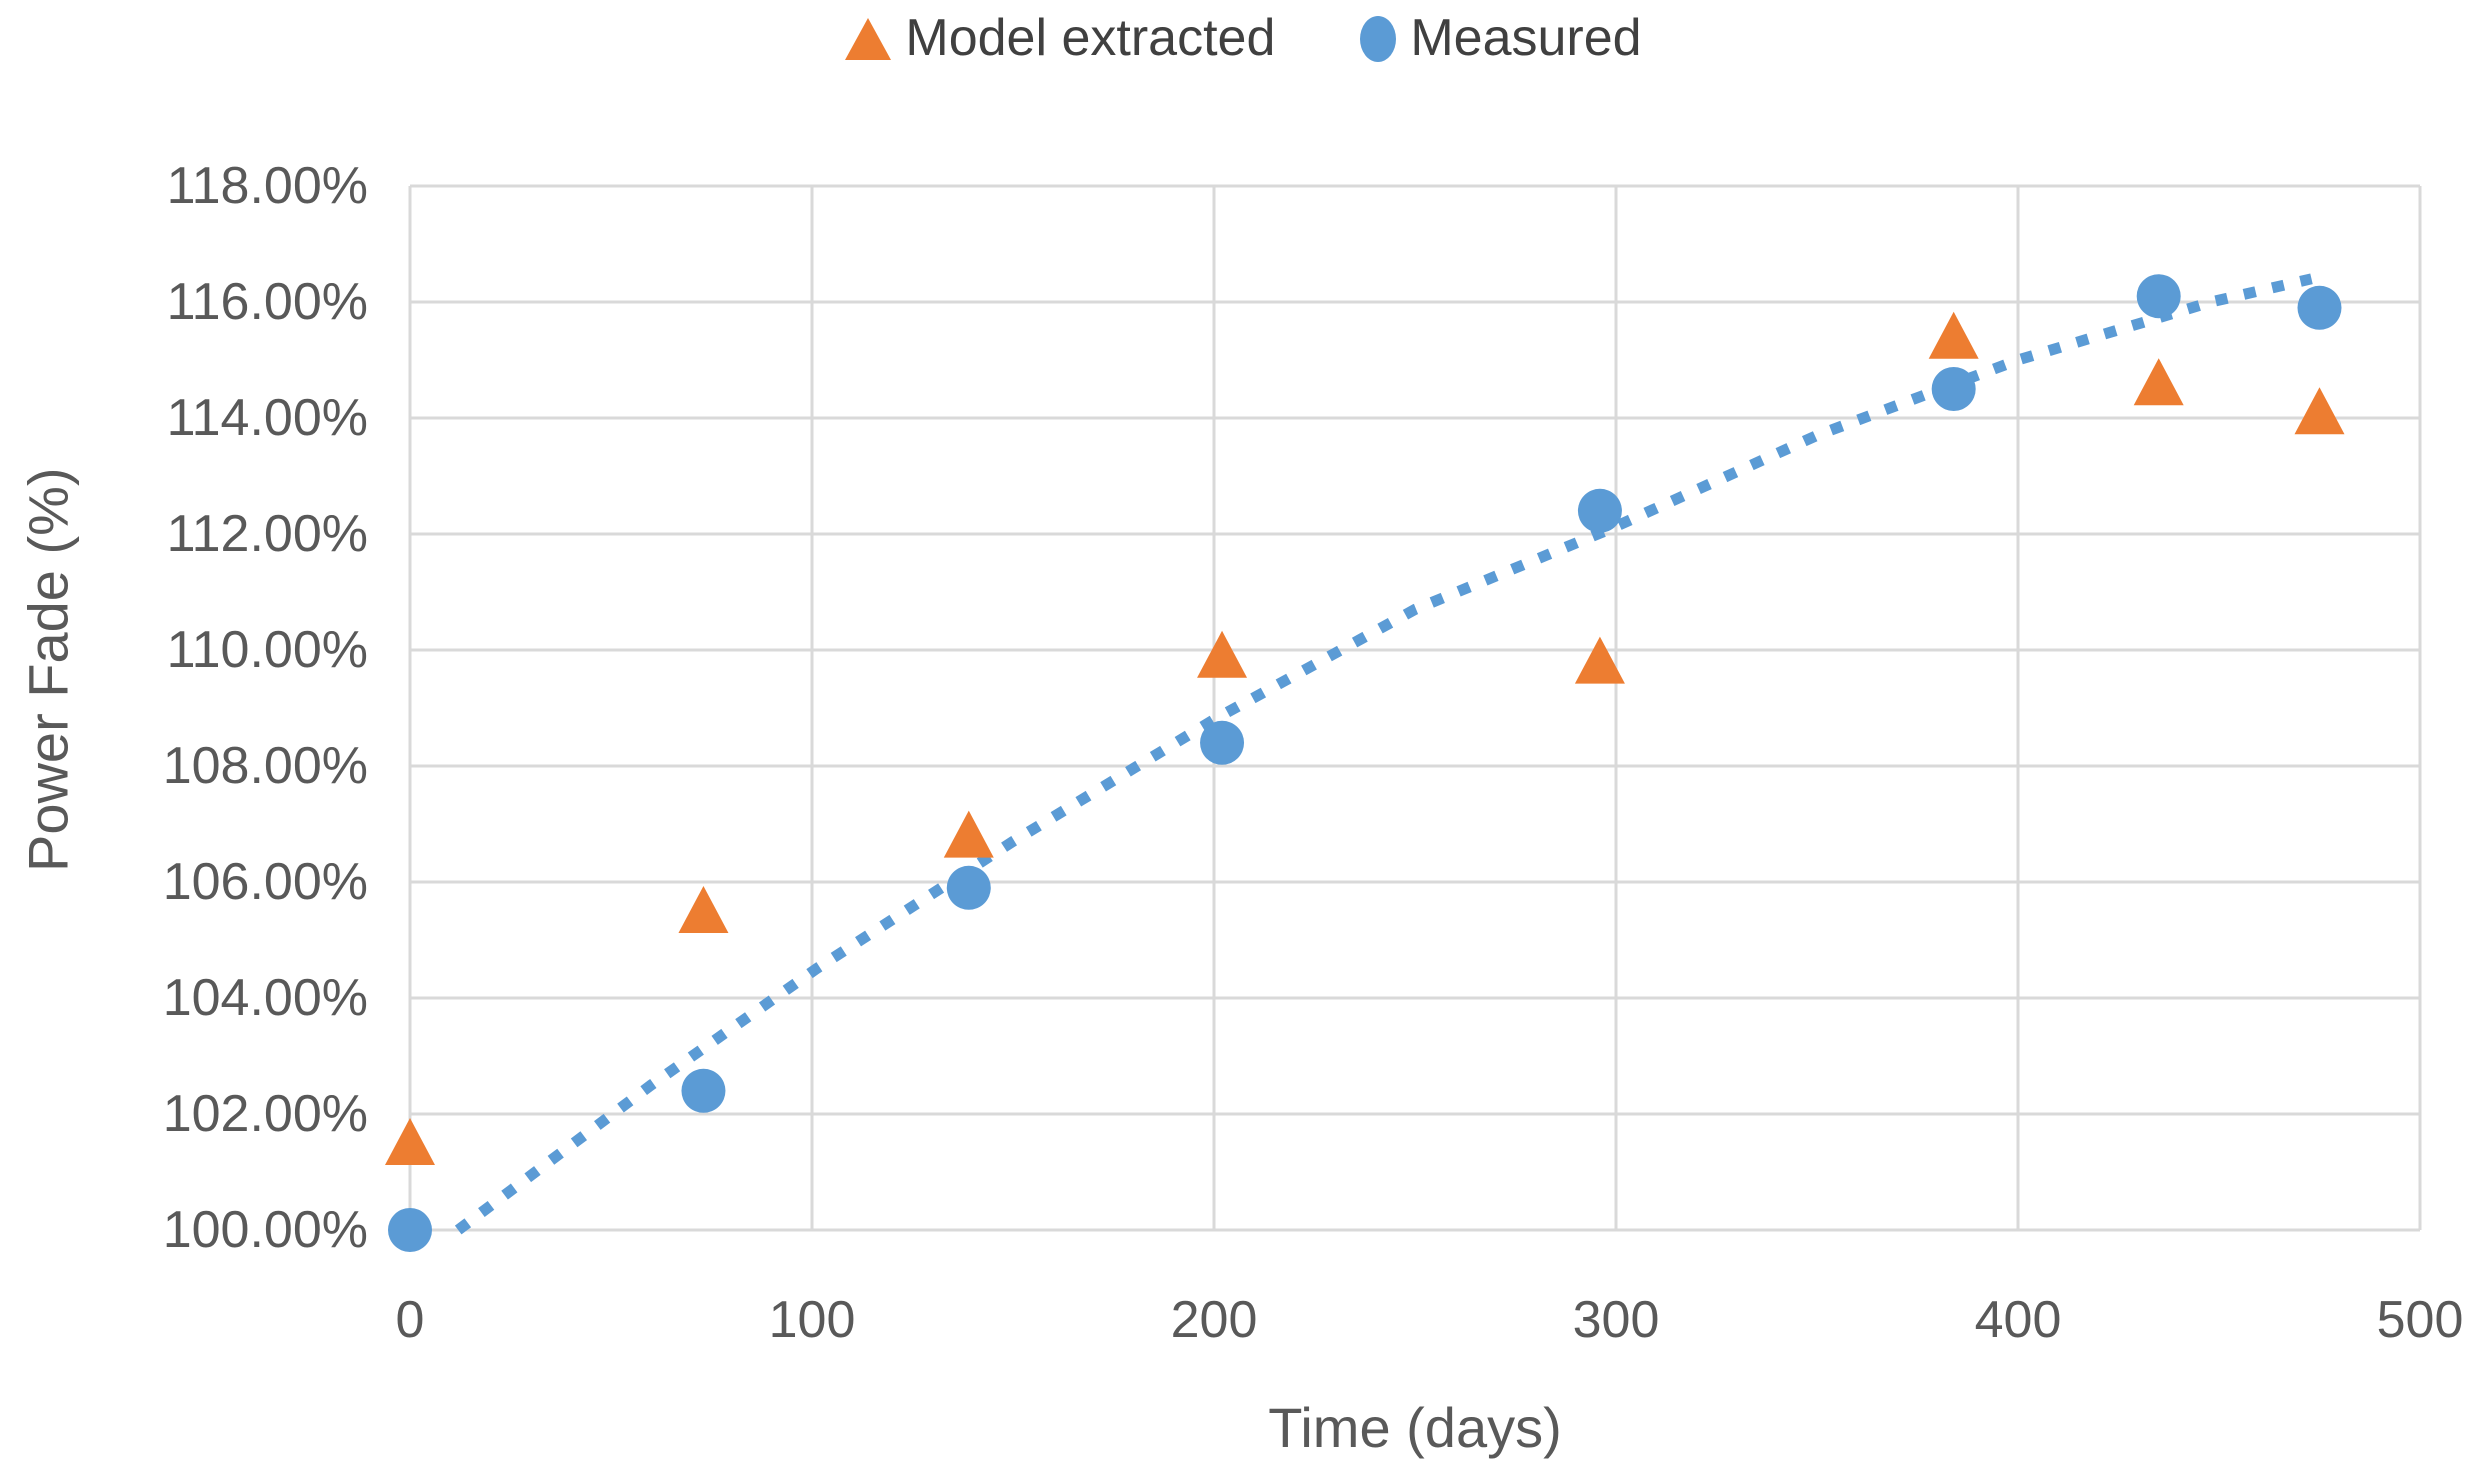 This screenshot has width=2487, height=1484. I want to click on legend-label-model-extracted: Model extracted, so click(1090, 38).